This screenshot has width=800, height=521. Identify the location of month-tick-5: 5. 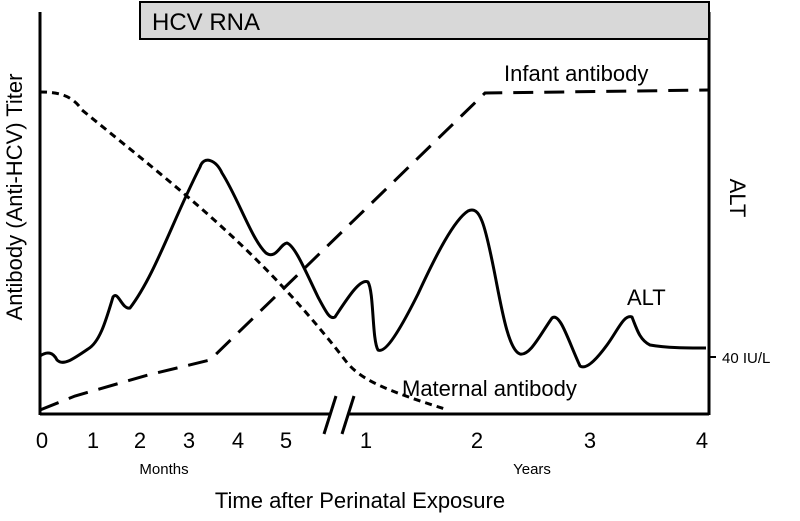
(286, 440).